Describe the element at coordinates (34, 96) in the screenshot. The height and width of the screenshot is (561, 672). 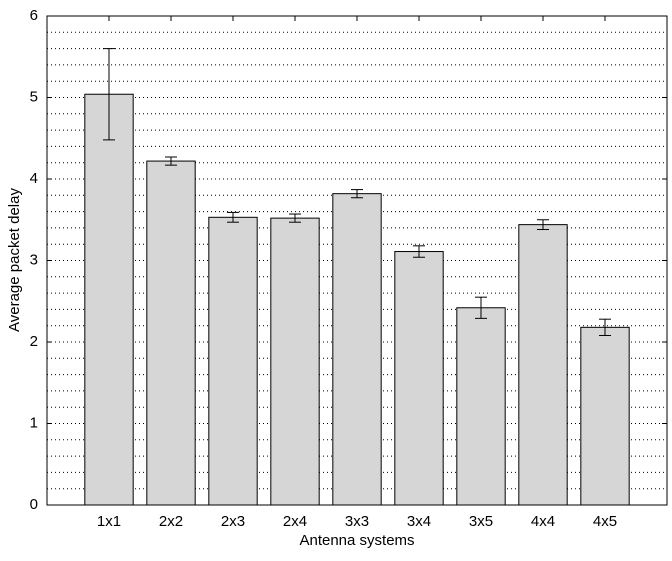
I see `y-tick-label: 5` at that location.